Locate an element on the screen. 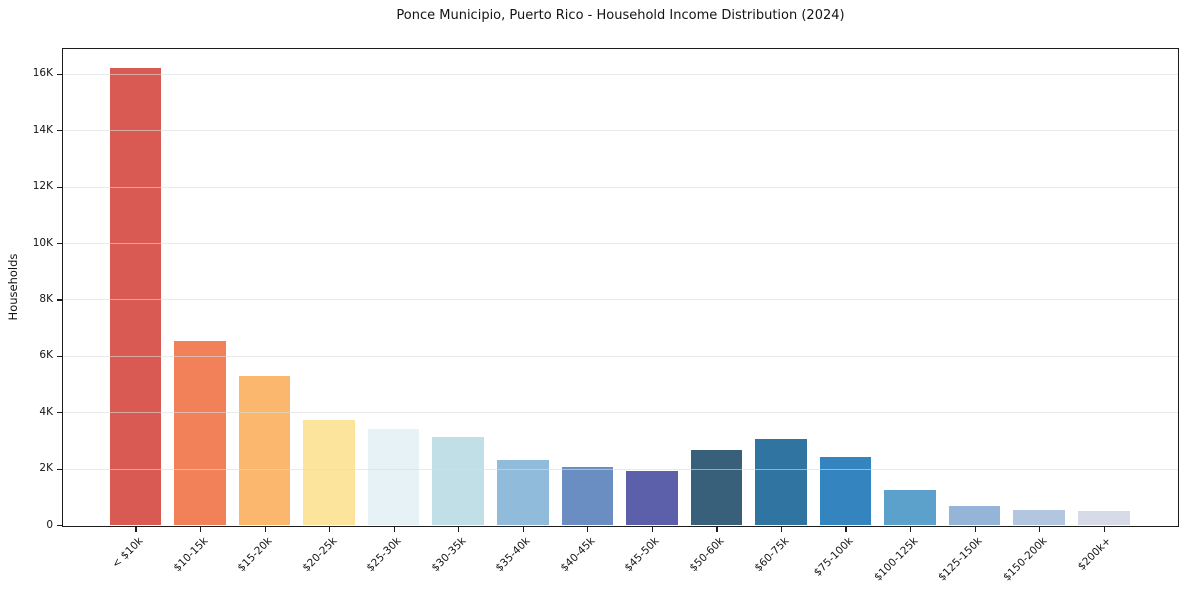  y-tick-label: 6K is located at coordinates (46, 355).